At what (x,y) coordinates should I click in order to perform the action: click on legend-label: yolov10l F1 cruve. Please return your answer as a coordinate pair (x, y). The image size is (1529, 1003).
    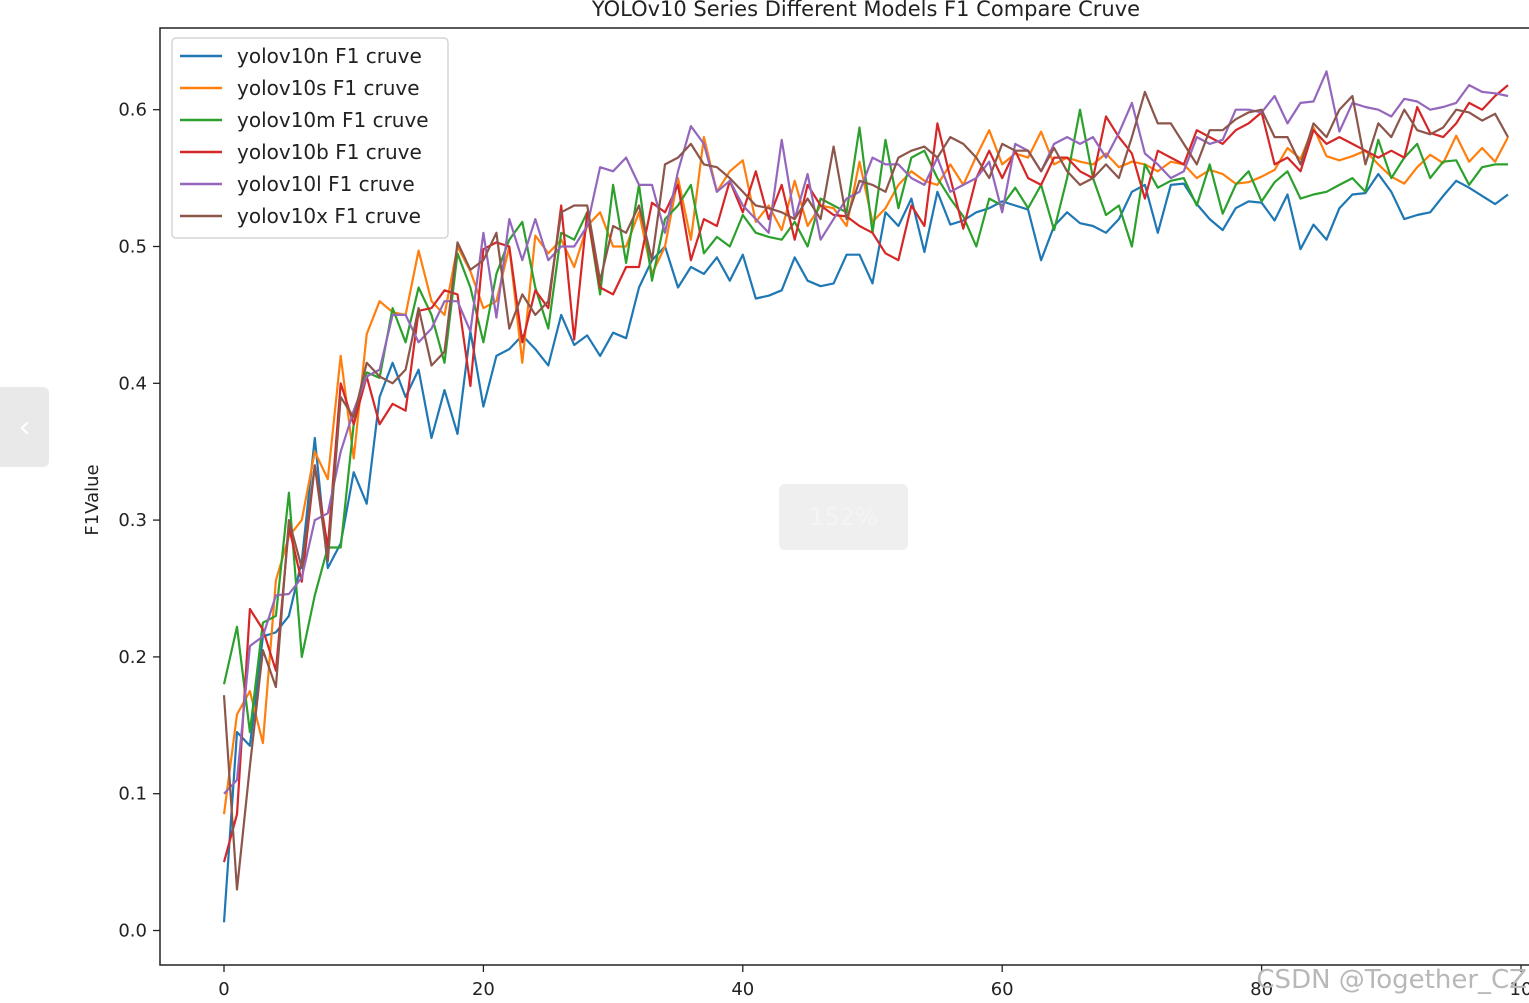
    Looking at the image, I should click on (326, 184).